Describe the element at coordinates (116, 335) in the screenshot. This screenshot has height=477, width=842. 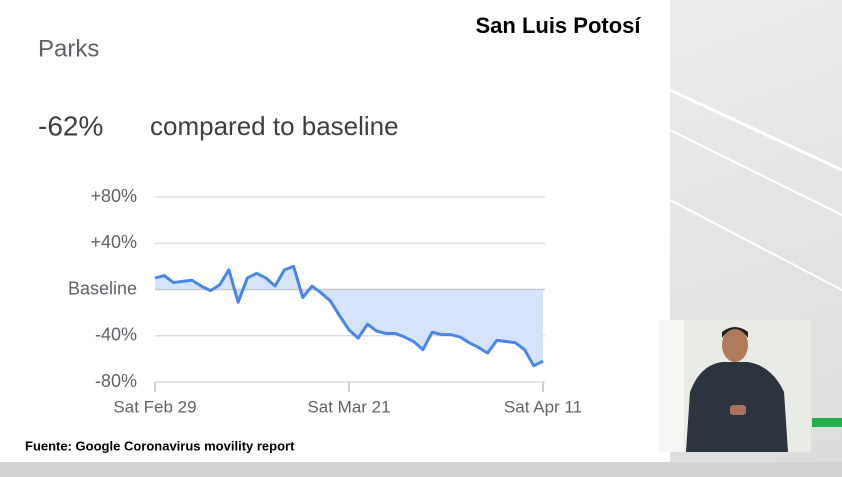
I see `y-tick-label: -40%` at that location.